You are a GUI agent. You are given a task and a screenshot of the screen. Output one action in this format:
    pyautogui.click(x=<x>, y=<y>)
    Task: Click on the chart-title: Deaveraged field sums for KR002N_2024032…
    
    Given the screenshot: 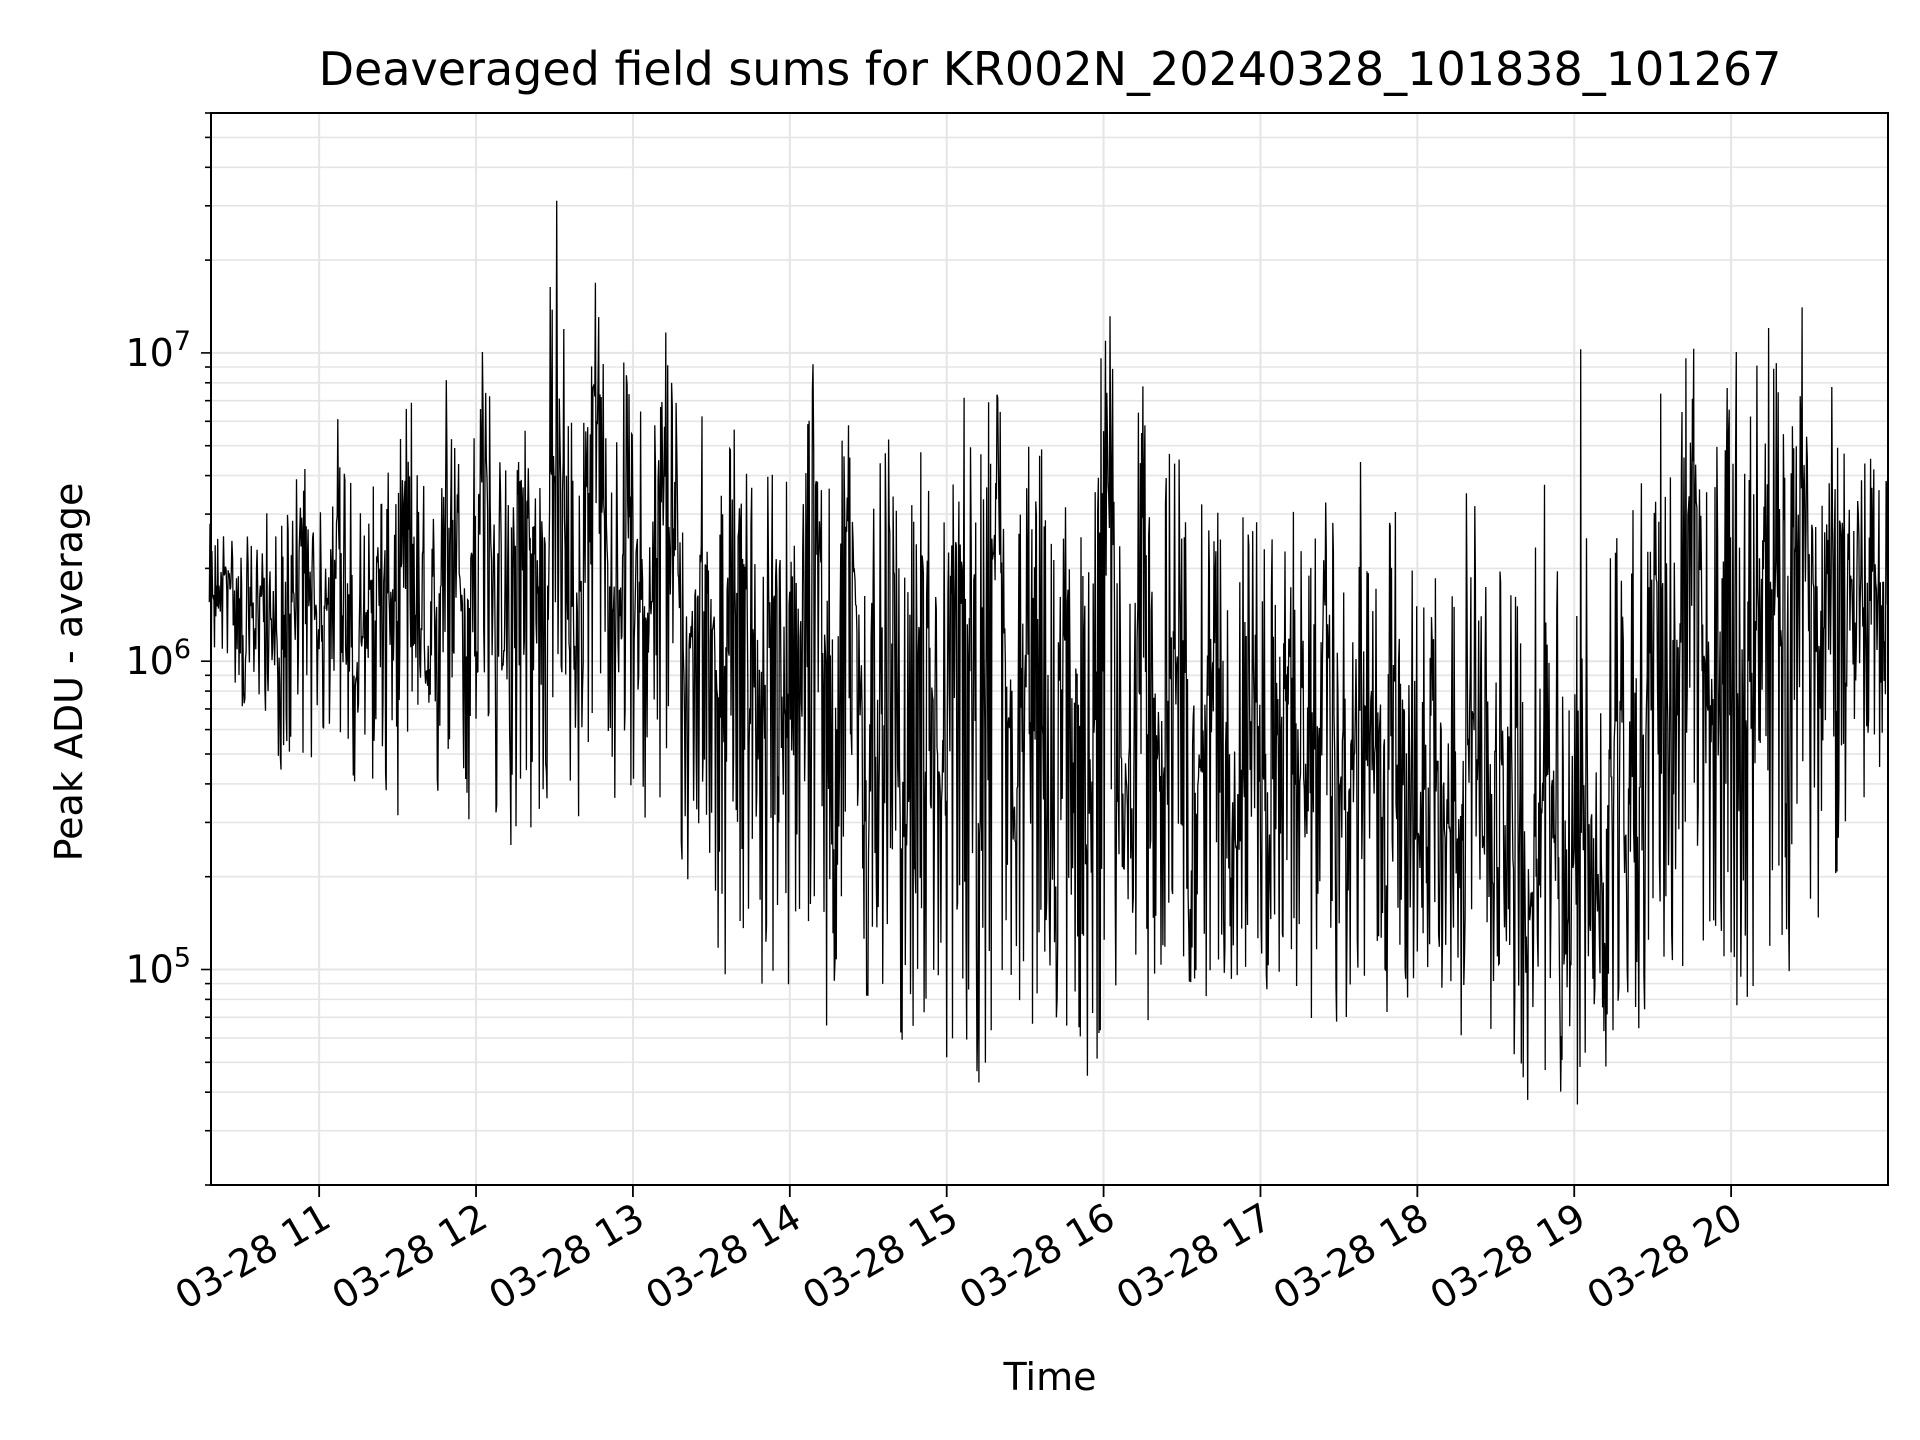 What is the action you would take?
    pyautogui.click(x=1050, y=69)
    